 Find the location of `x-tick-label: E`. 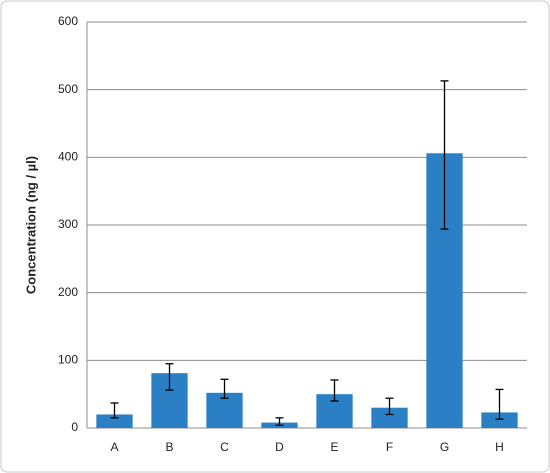

x-tick-label: E is located at coordinates (334, 447).